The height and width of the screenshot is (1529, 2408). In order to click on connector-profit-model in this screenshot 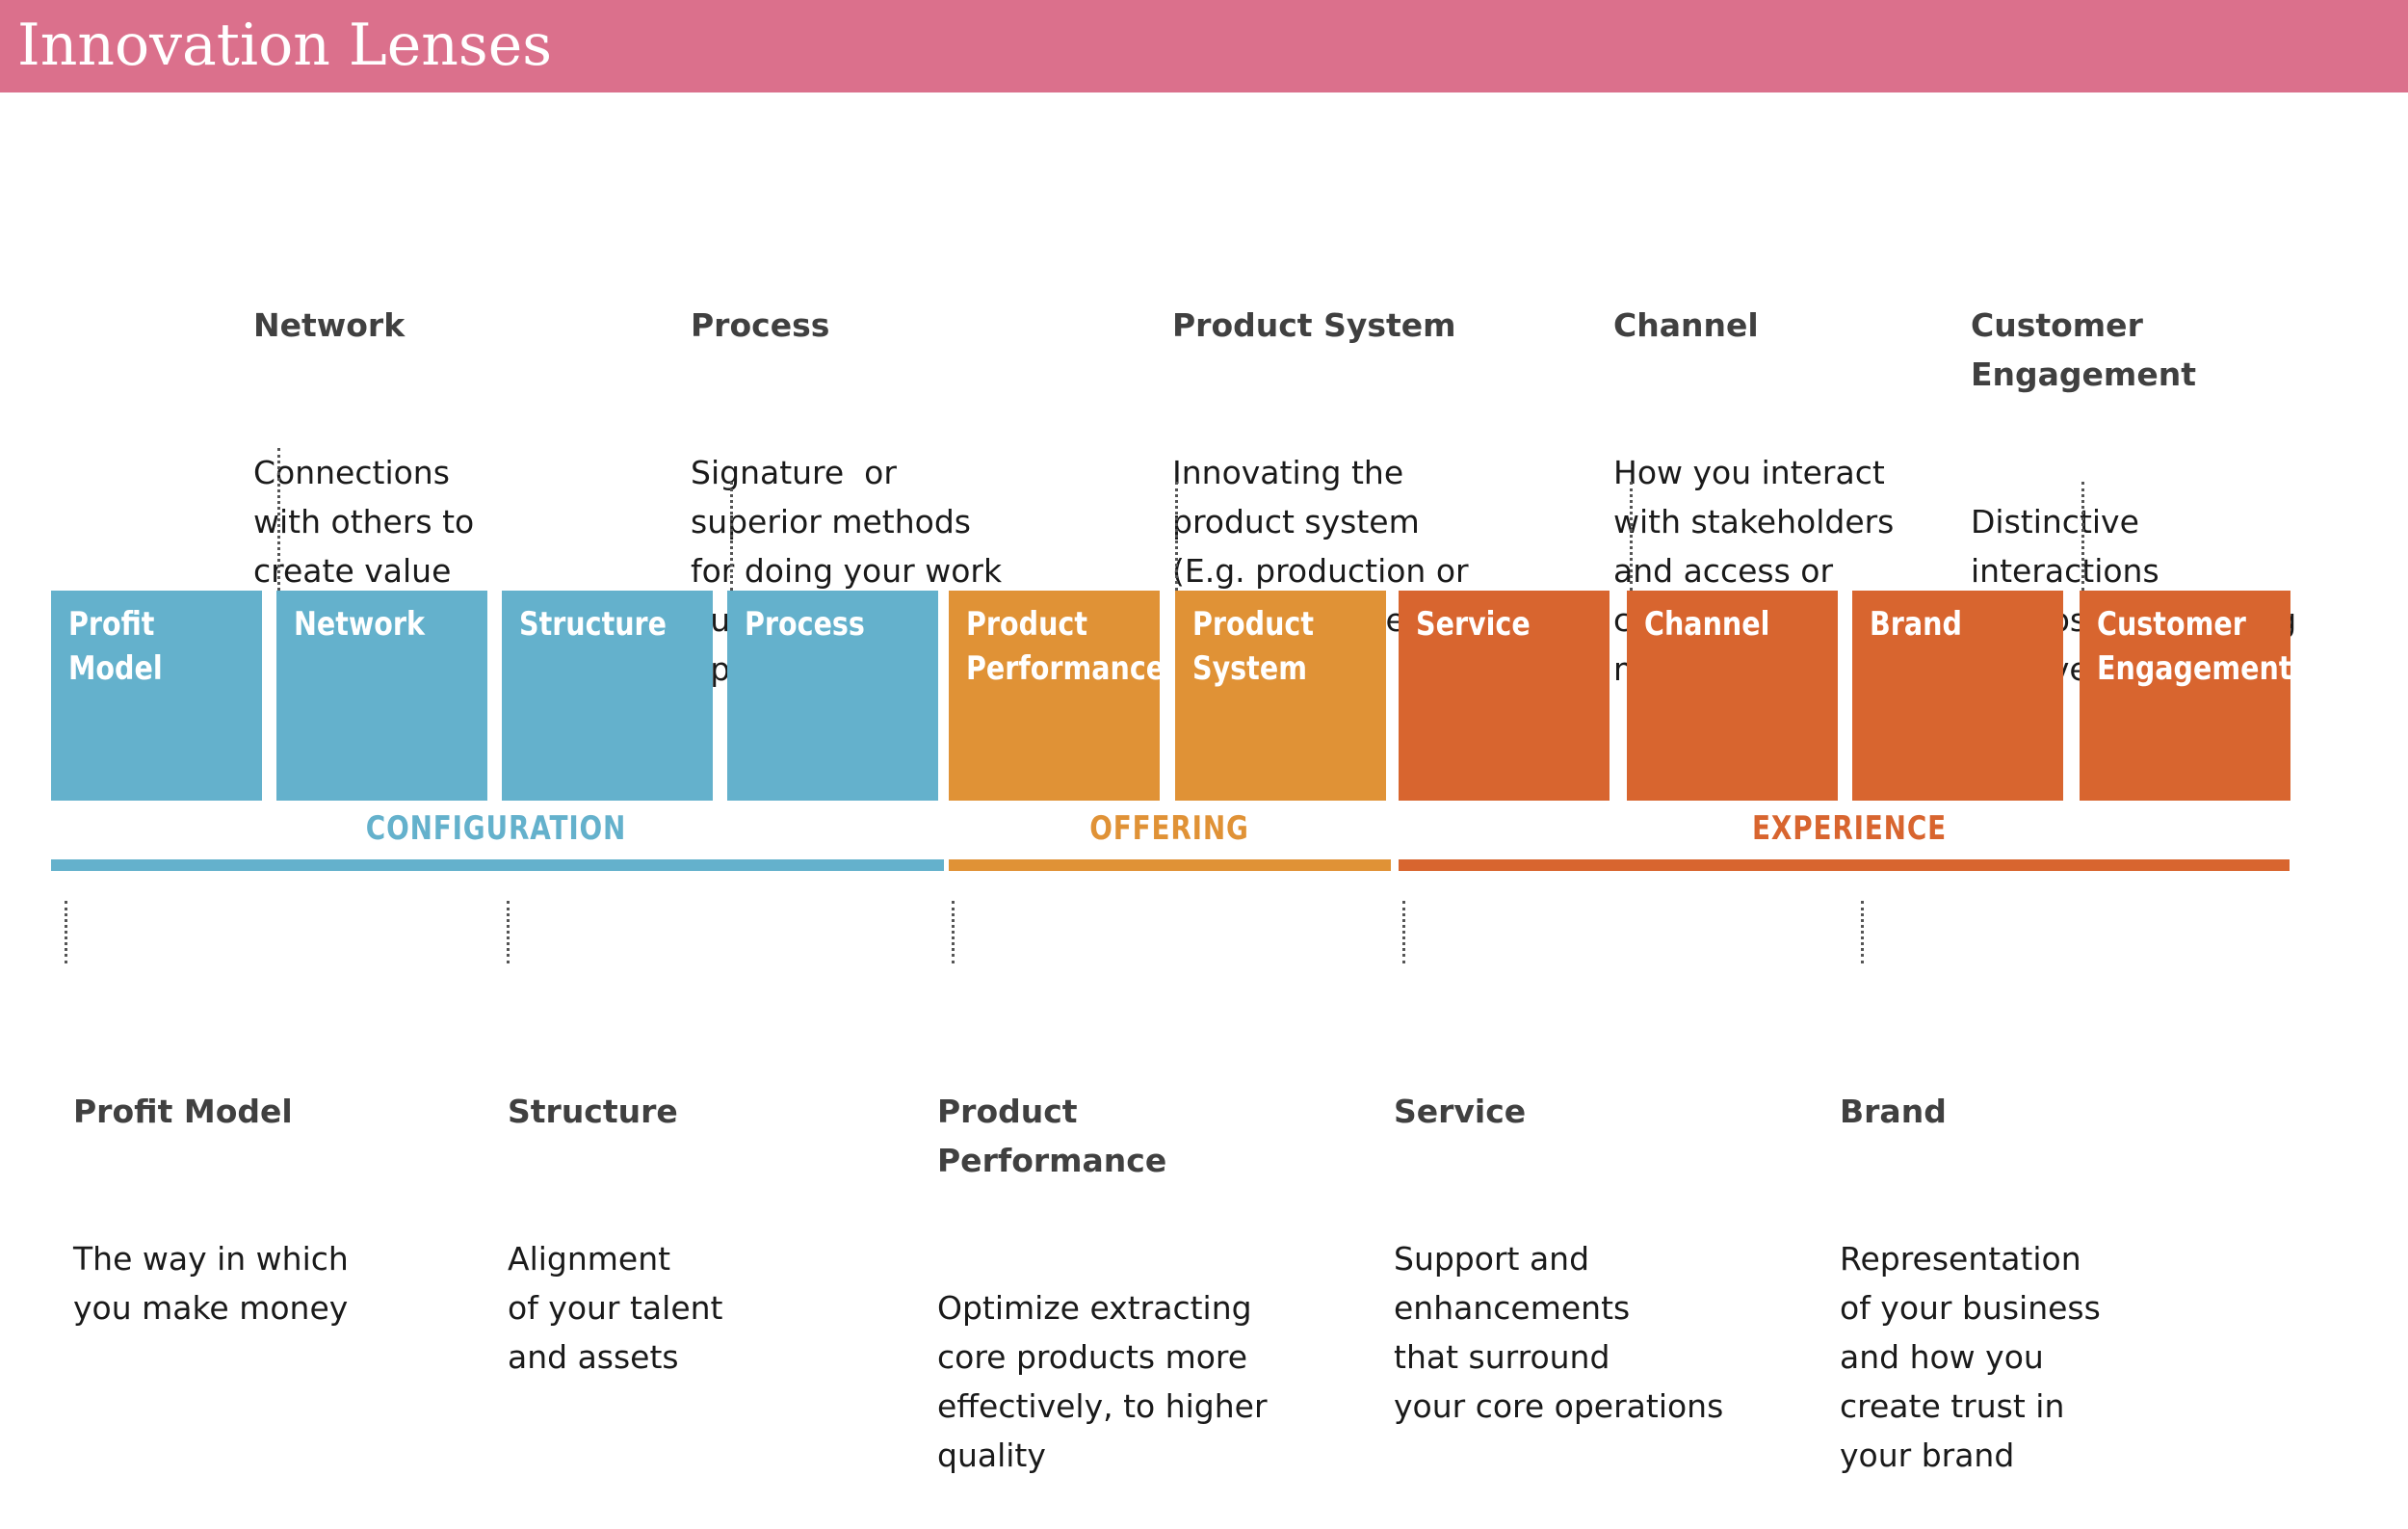, I will do `click(66, 932)`.